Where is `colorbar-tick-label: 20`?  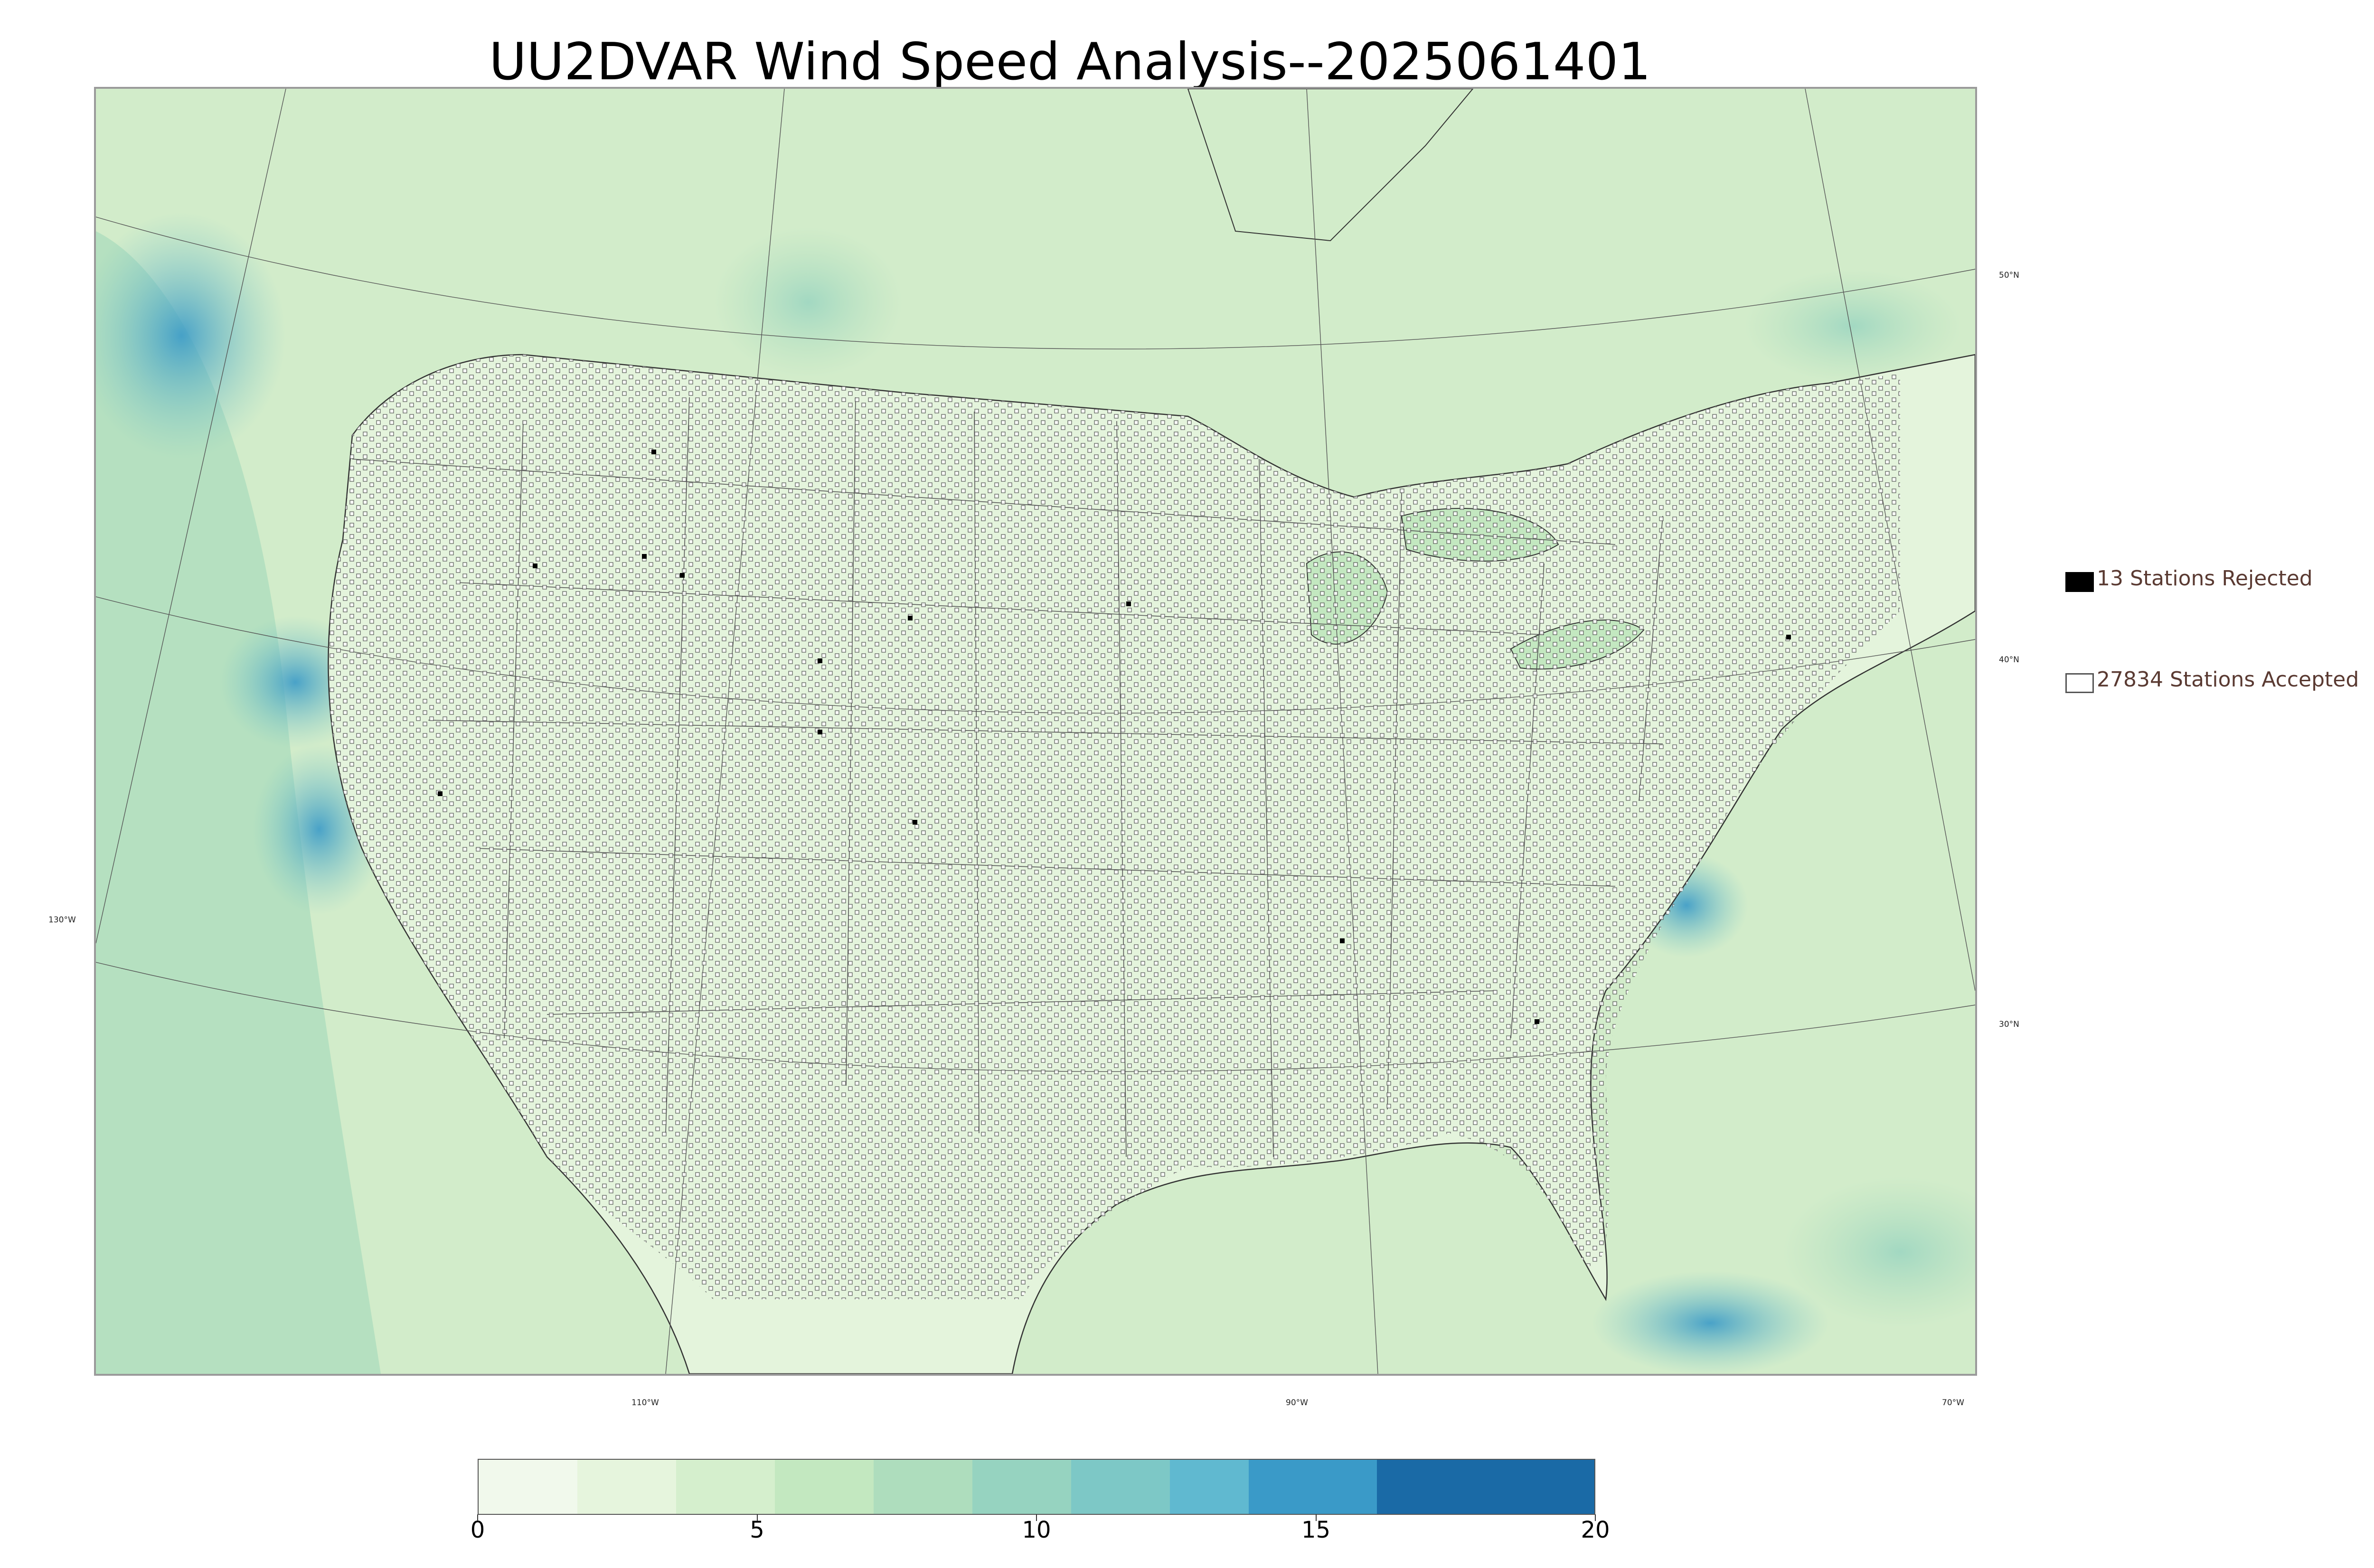
colorbar-tick-label: 20 is located at coordinates (1595, 1530).